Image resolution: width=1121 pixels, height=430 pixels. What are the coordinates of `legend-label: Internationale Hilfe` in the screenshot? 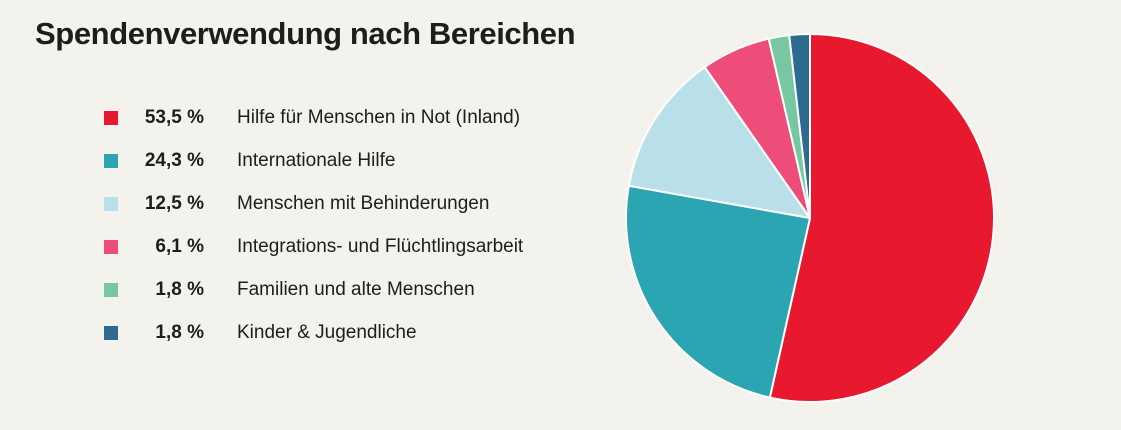 It's located at (316, 160).